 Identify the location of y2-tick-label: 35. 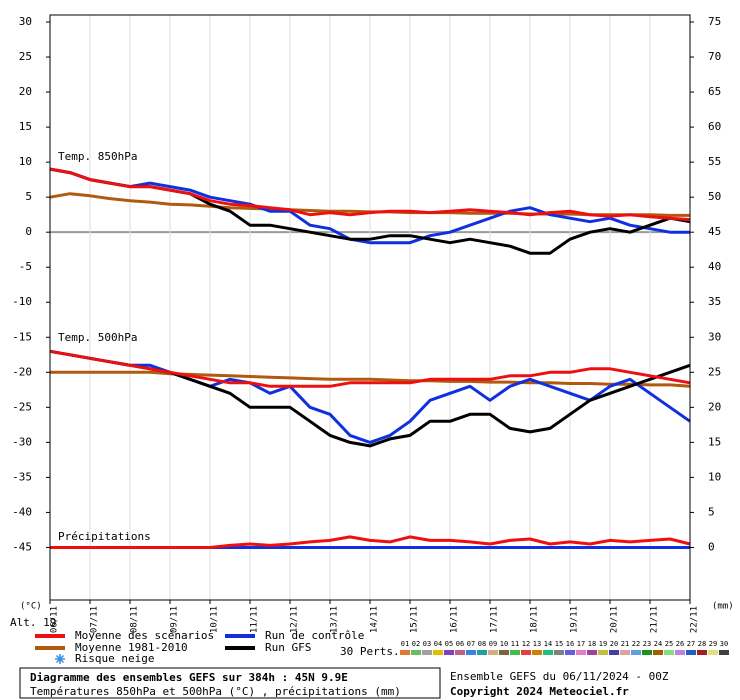
(714, 301).